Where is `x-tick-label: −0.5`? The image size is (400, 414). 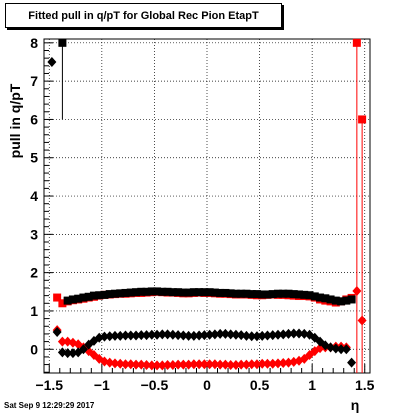 x-tick-label: −0.5 is located at coordinates (155, 385).